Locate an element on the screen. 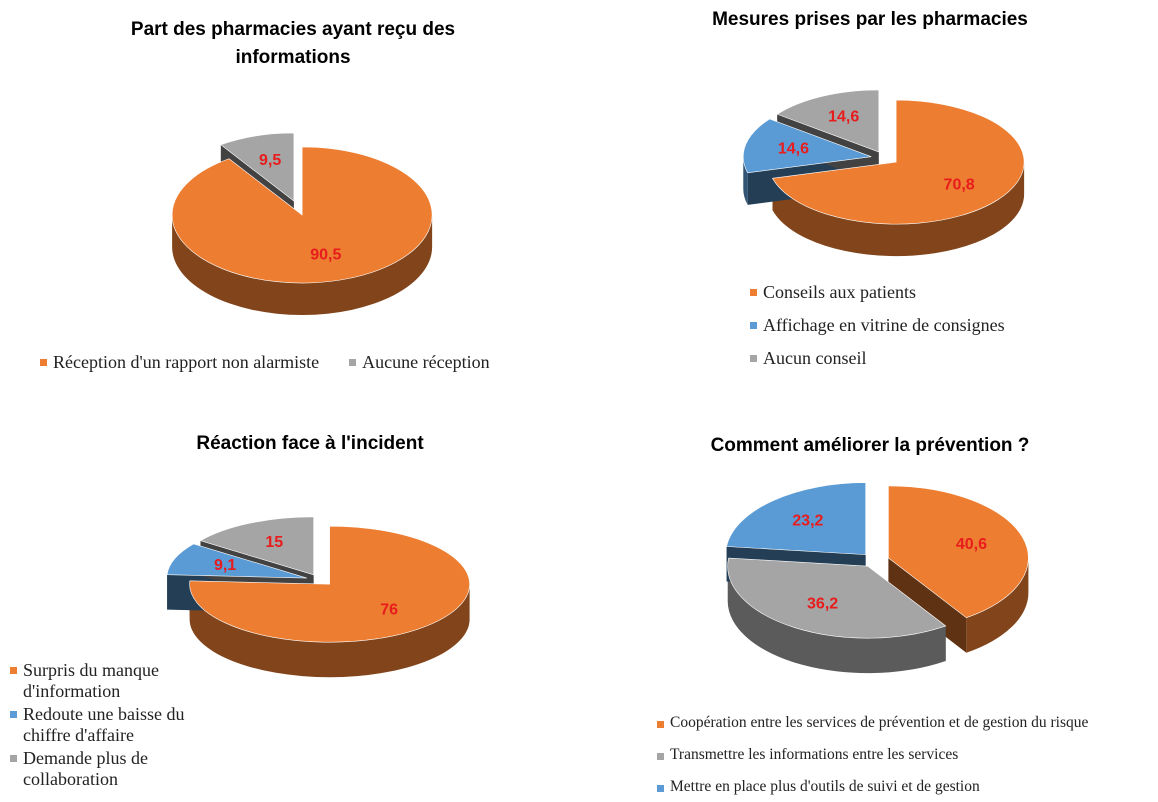  legend-label: Demande plus de collaboration is located at coordinates (85, 768).